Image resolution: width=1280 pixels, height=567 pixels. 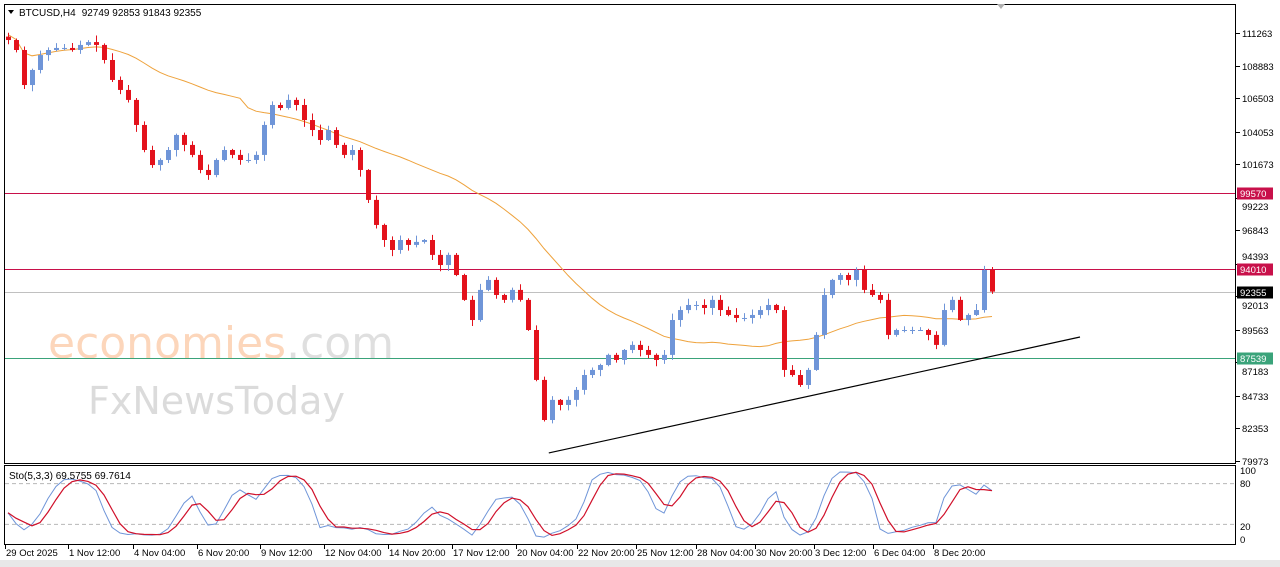 What do you see at coordinates (142, 13) in the screenshot?
I see `ohlc-readout: 92749 92853 91843 92355` at bounding box center [142, 13].